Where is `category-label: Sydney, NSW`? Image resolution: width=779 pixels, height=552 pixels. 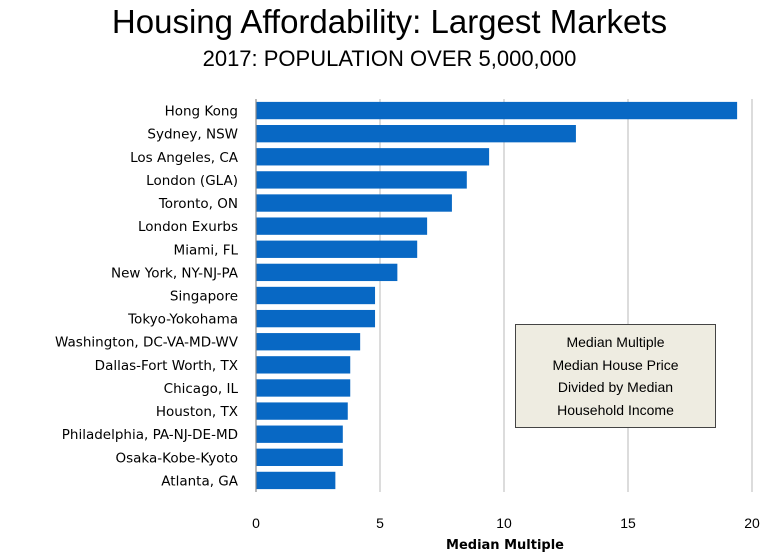
category-label: Sydney, NSW is located at coordinates (192, 135).